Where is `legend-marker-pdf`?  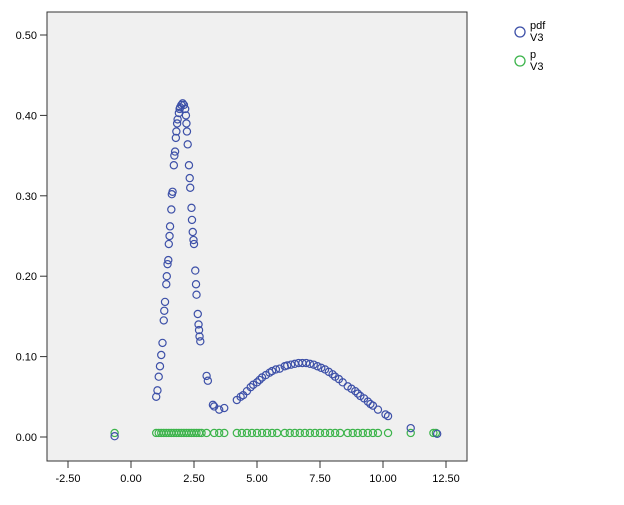
legend-marker-pdf is located at coordinates (520, 32).